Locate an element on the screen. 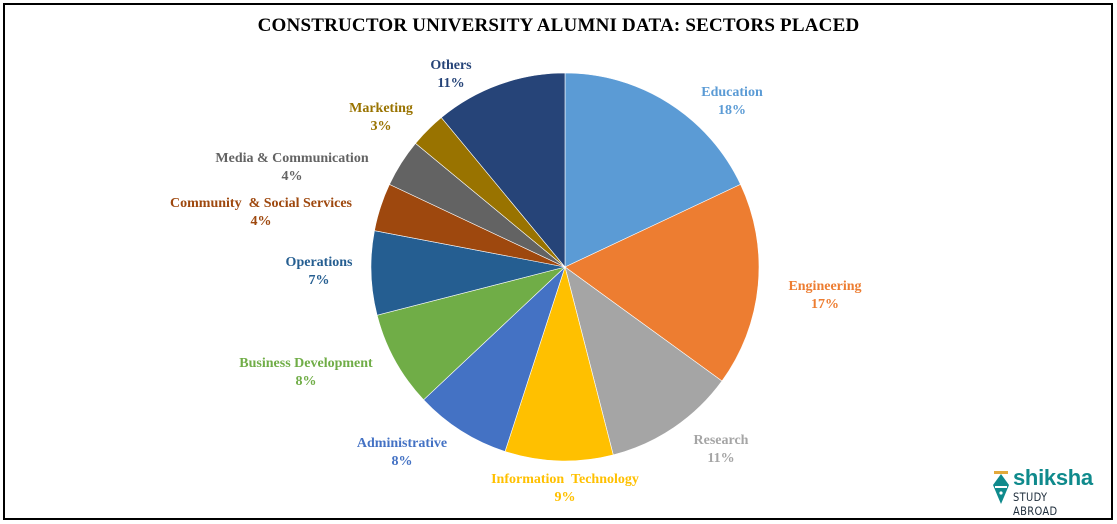 This screenshot has width=1117, height=524. pie-slice-others is located at coordinates (503, 170).